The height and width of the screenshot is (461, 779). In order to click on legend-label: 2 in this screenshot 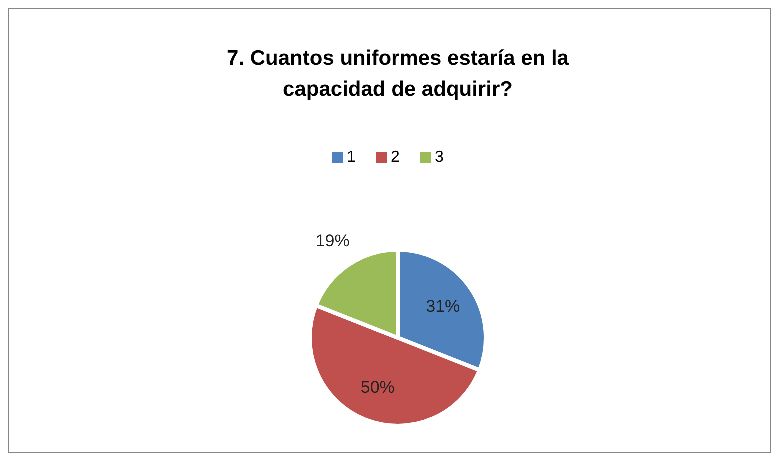, I will do `click(395, 157)`.